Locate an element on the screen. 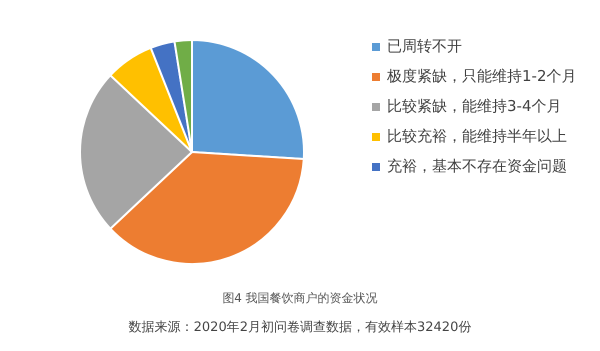 The height and width of the screenshot is (351, 600). legend-label: 极度紧缺，只能维持1-2个月 is located at coordinates (481, 76).